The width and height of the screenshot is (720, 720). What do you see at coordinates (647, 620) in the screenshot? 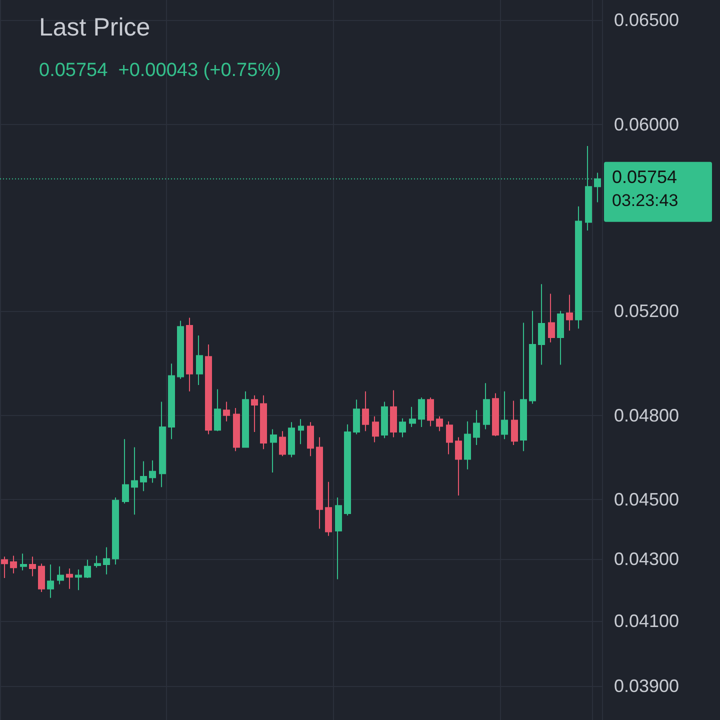
I see `y-tick-label: 0.04100` at bounding box center [647, 620].